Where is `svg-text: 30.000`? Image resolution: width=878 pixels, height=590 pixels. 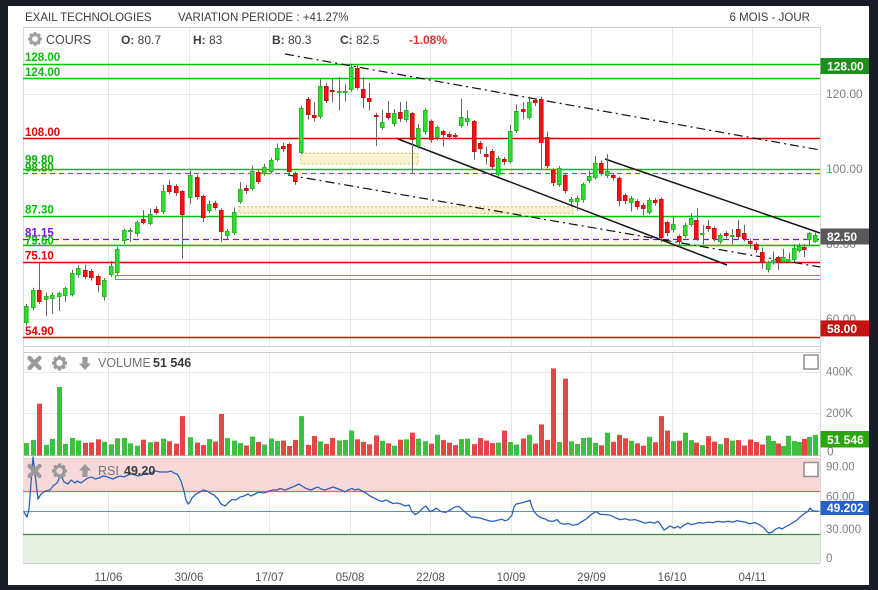
svg-text: 30.000 is located at coordinates (843, 530).